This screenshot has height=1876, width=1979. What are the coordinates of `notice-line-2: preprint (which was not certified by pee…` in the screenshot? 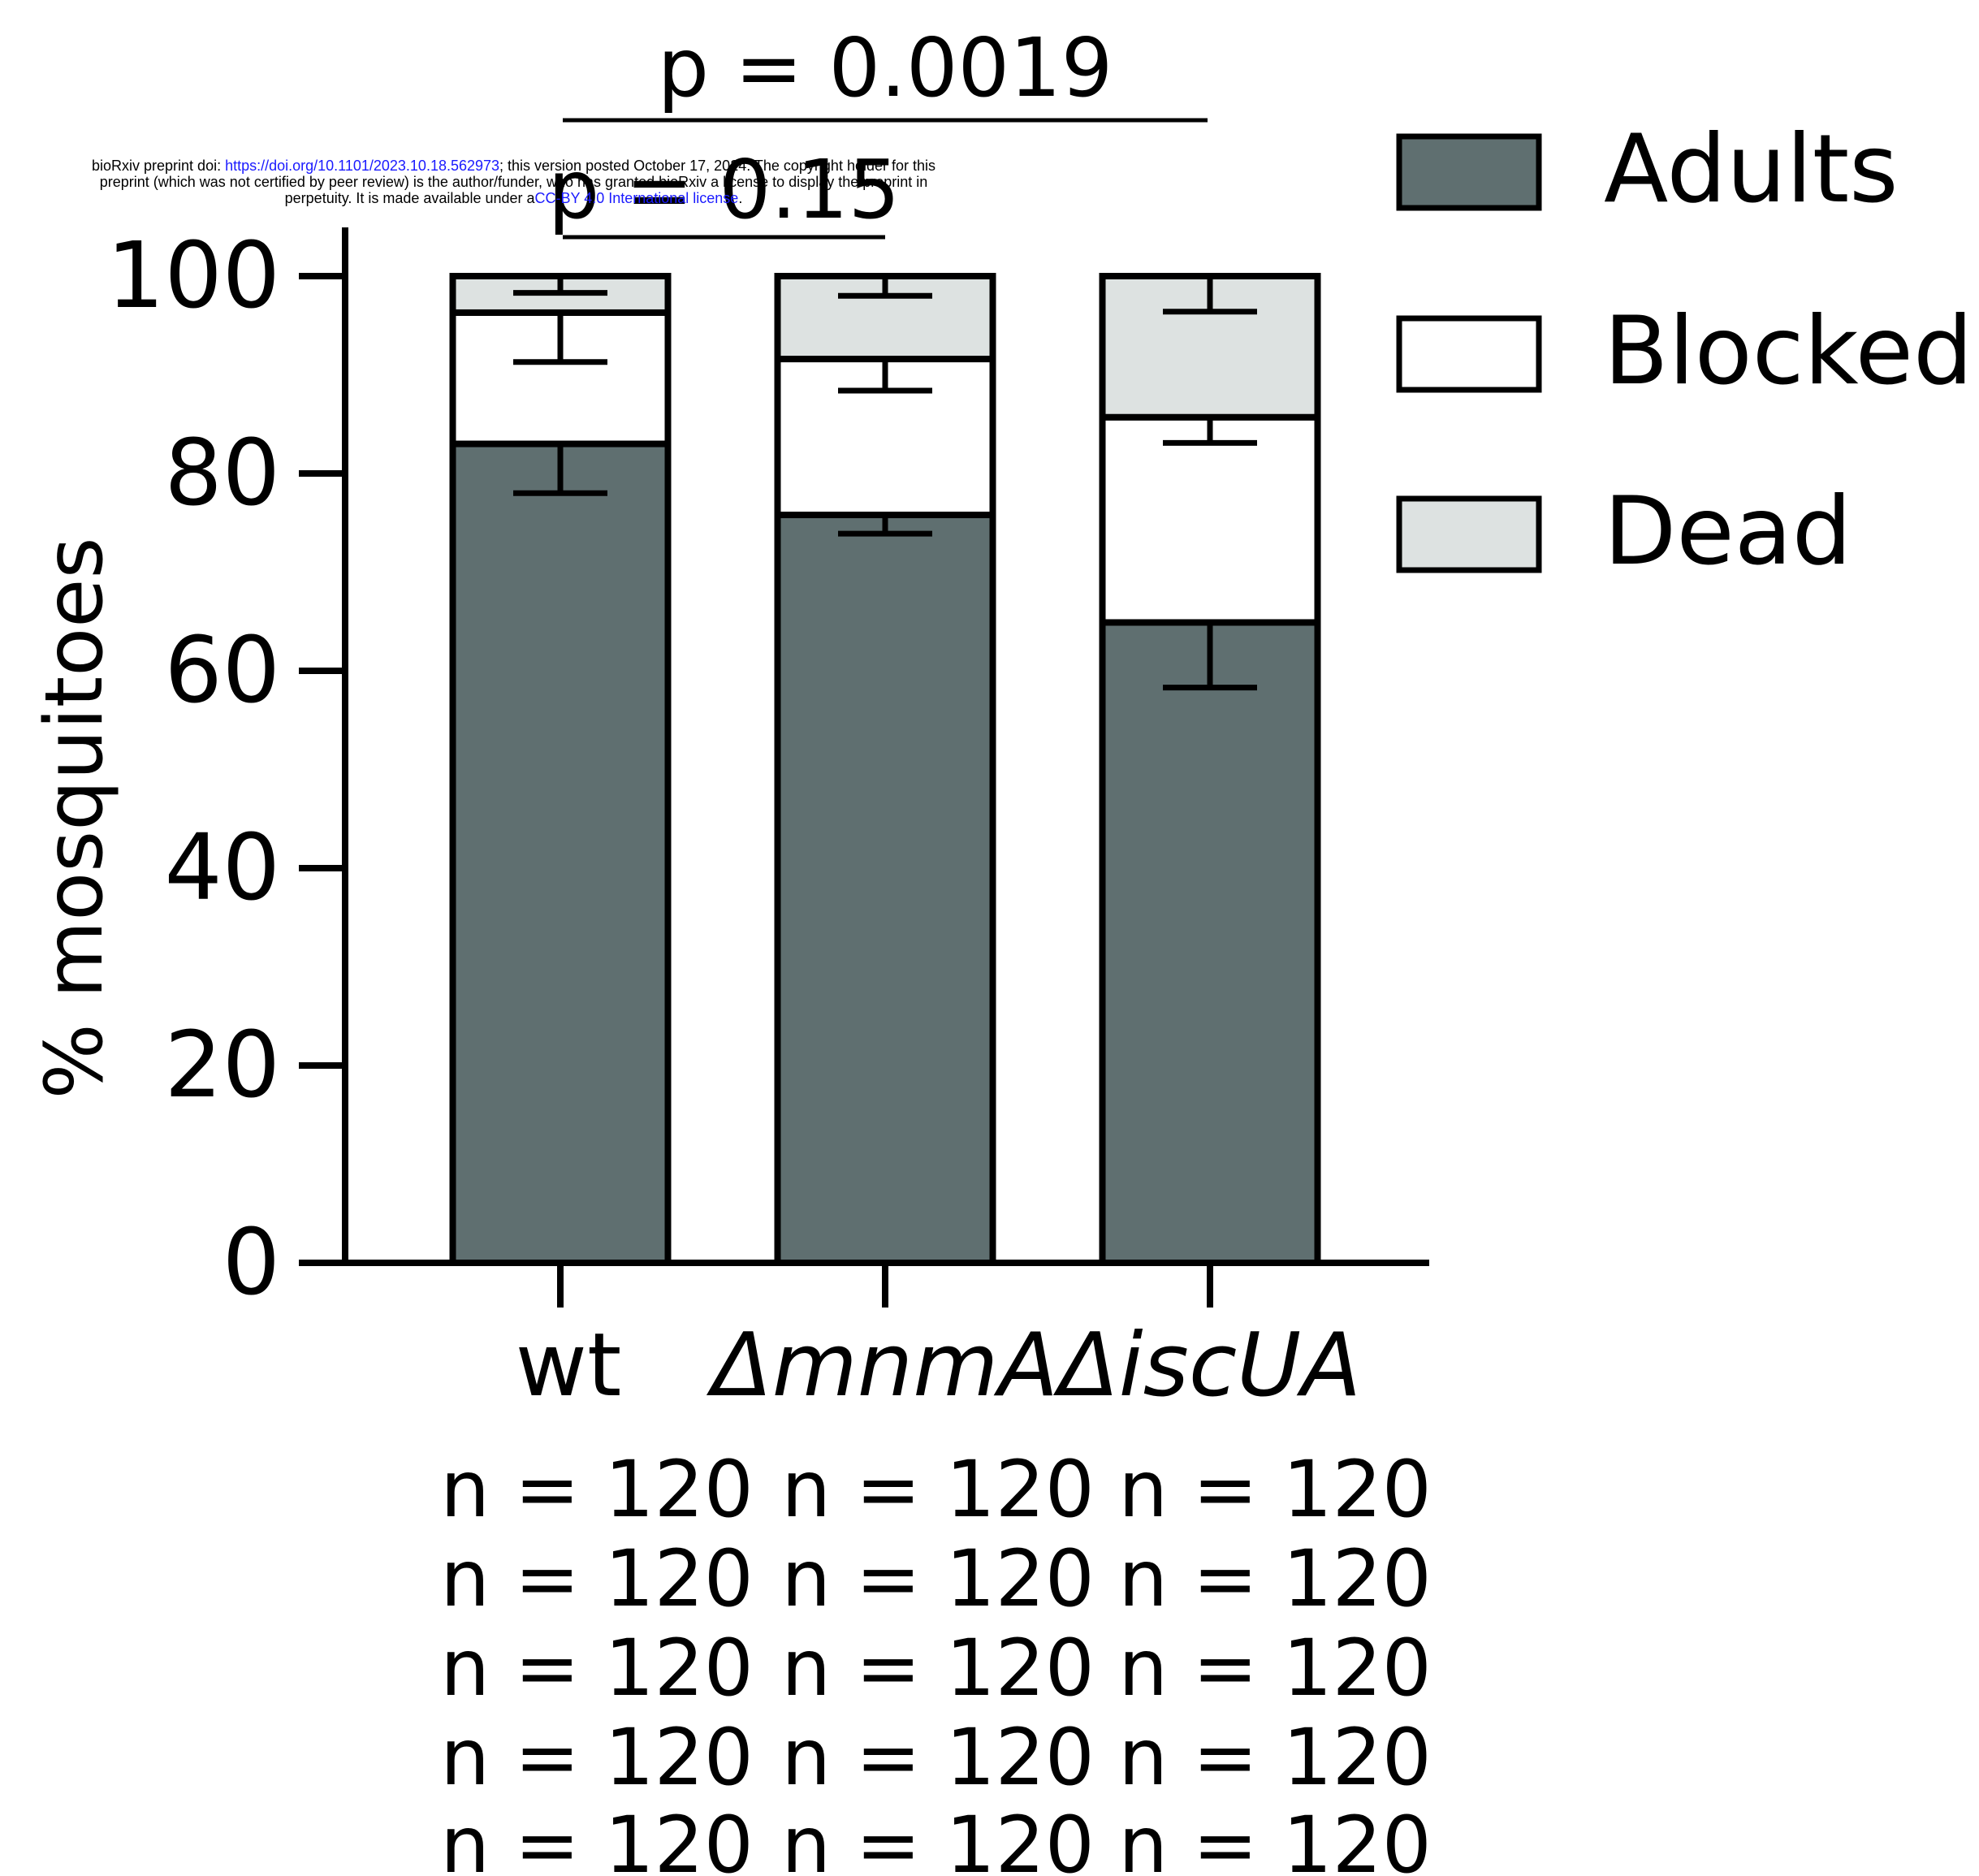 It's located at (513, 182).